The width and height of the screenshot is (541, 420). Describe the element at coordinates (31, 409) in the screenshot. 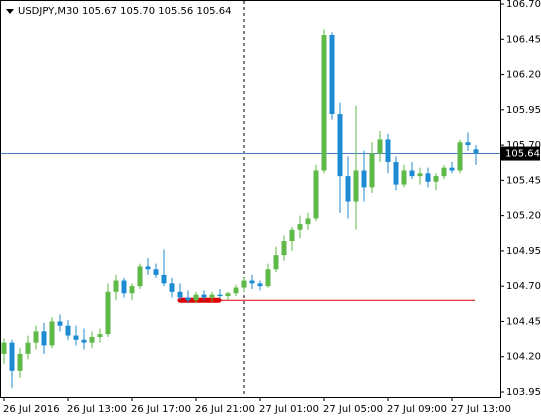

I see `x-tick-label: 26 Jul 2016` at that location.